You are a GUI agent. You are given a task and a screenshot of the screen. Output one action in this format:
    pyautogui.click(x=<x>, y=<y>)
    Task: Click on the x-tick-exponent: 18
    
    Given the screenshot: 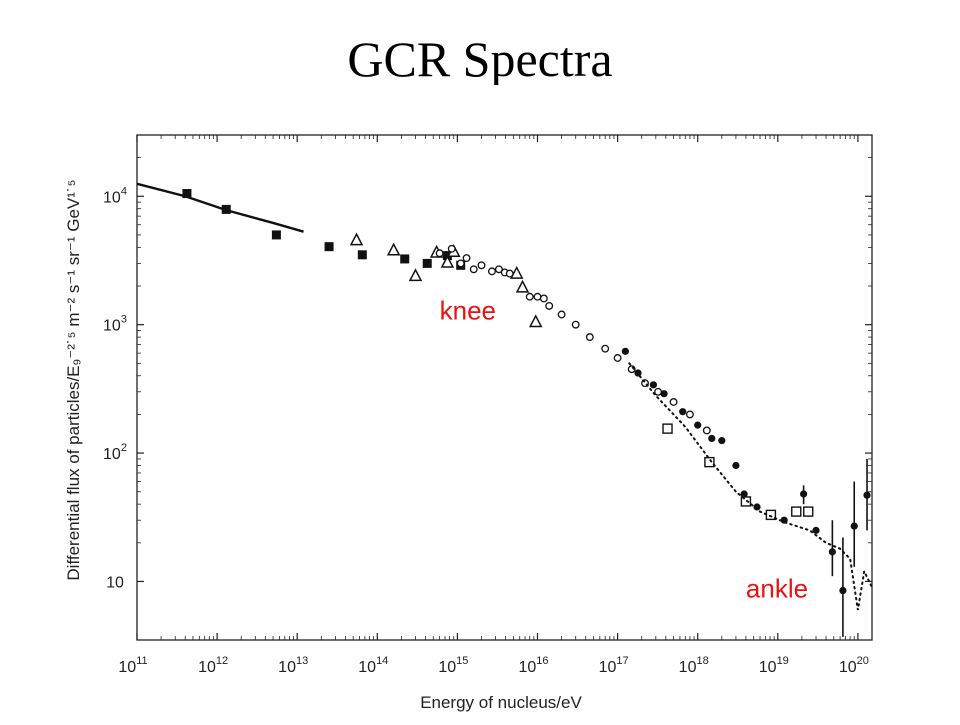 What is the action you would take?
    pyautogui.click(x=702, y=661)
    